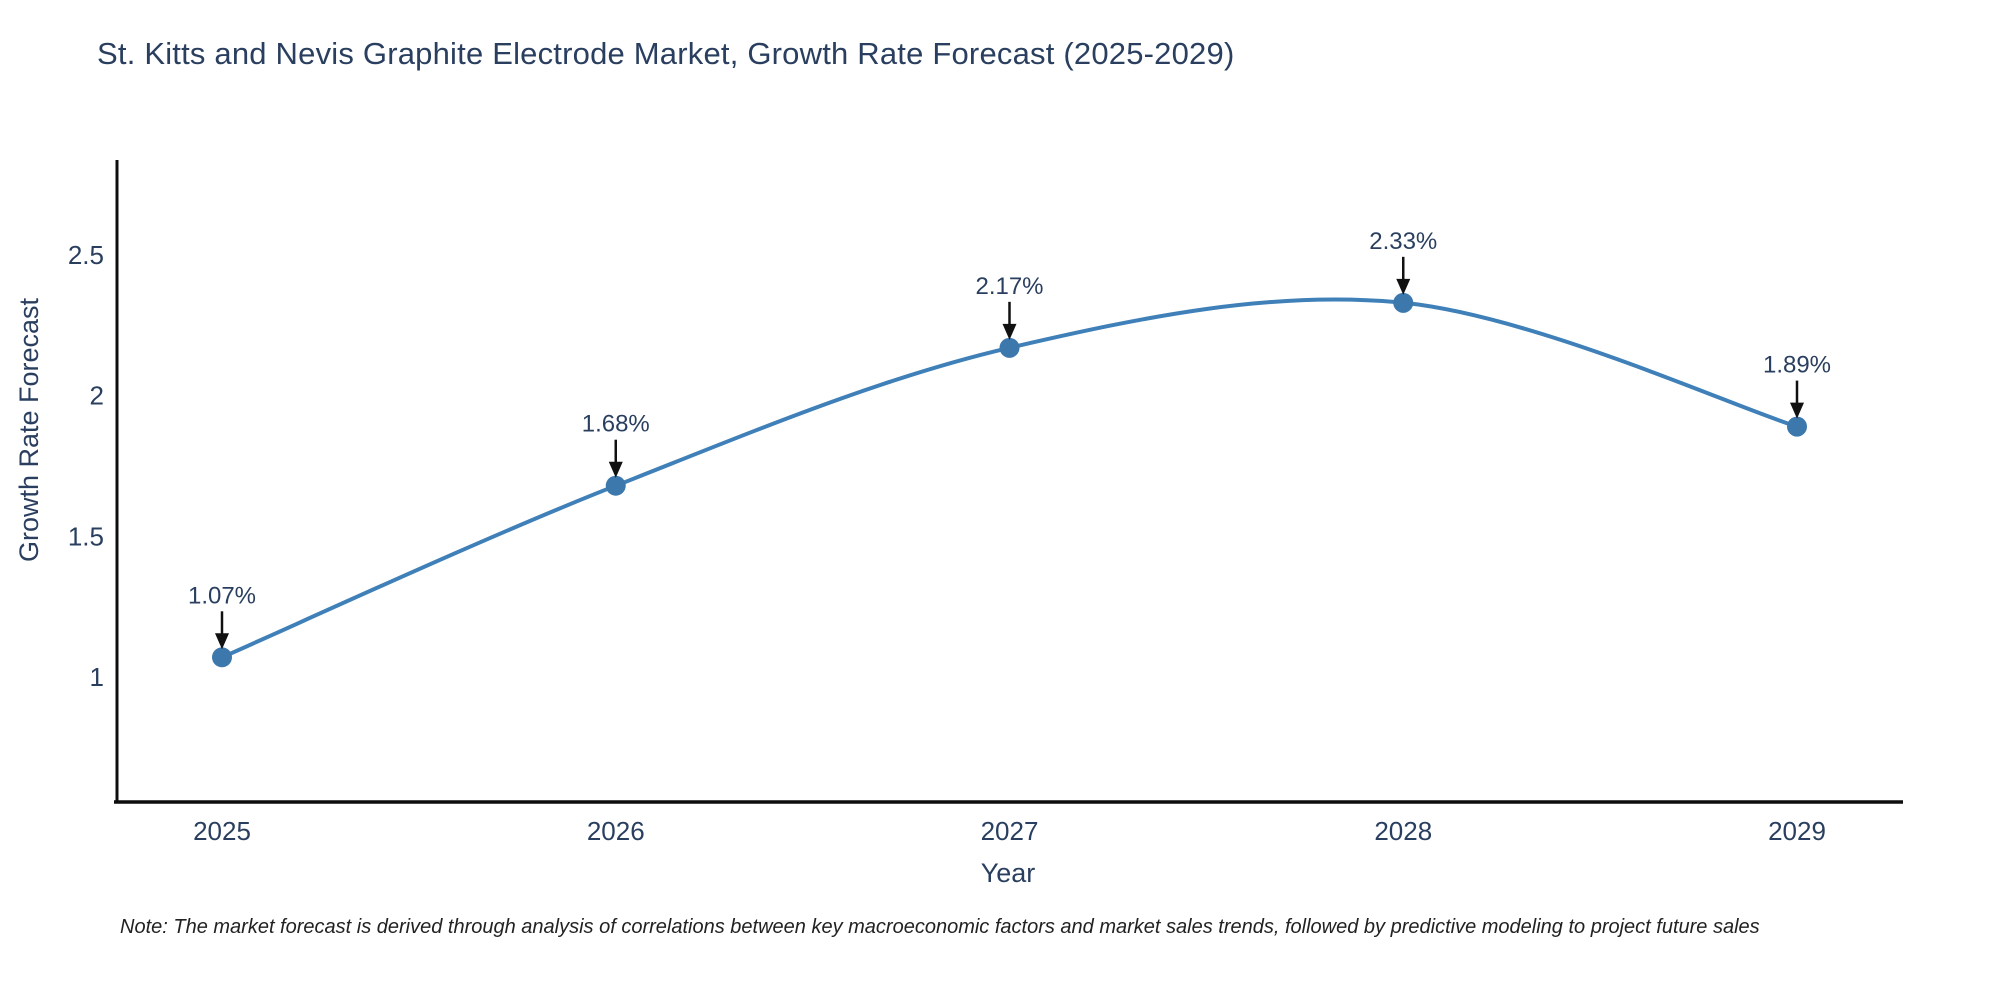 The width and height of the screenshot is (2000, 1000). Describe the element at coordinates (1797, 831) in the screenshot. I see `x-tick-label: 2029` at that location.